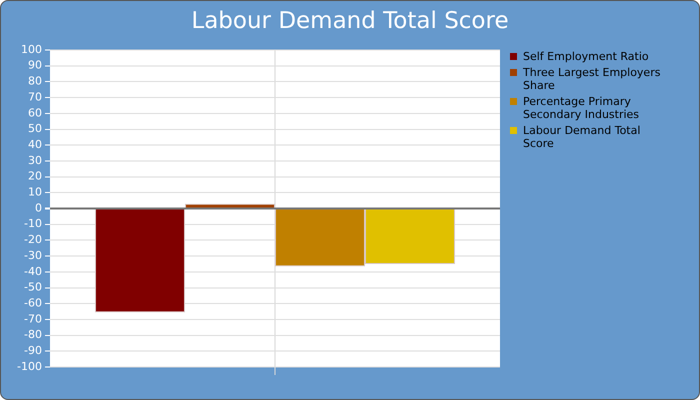  I want to click on y-tick-label: 50, so click(35, 129).